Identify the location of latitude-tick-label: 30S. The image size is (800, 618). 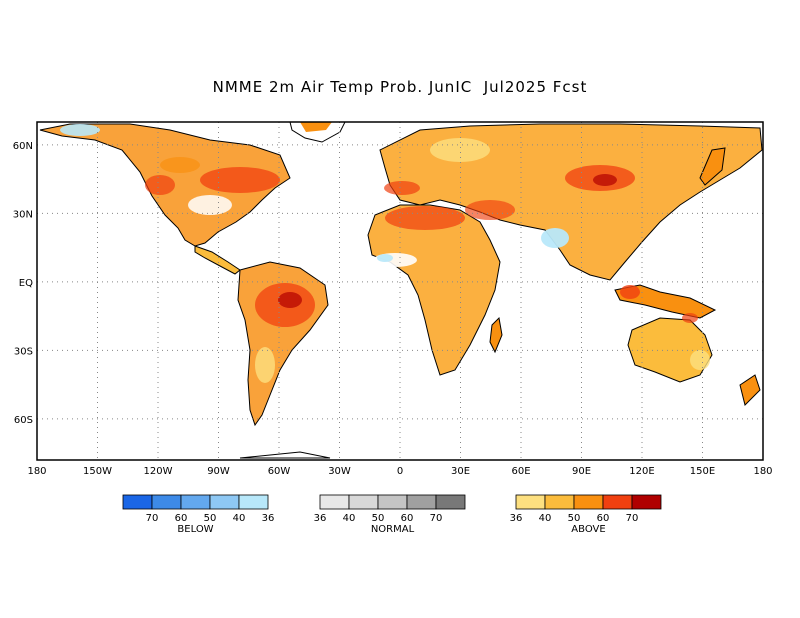
(23, 351).